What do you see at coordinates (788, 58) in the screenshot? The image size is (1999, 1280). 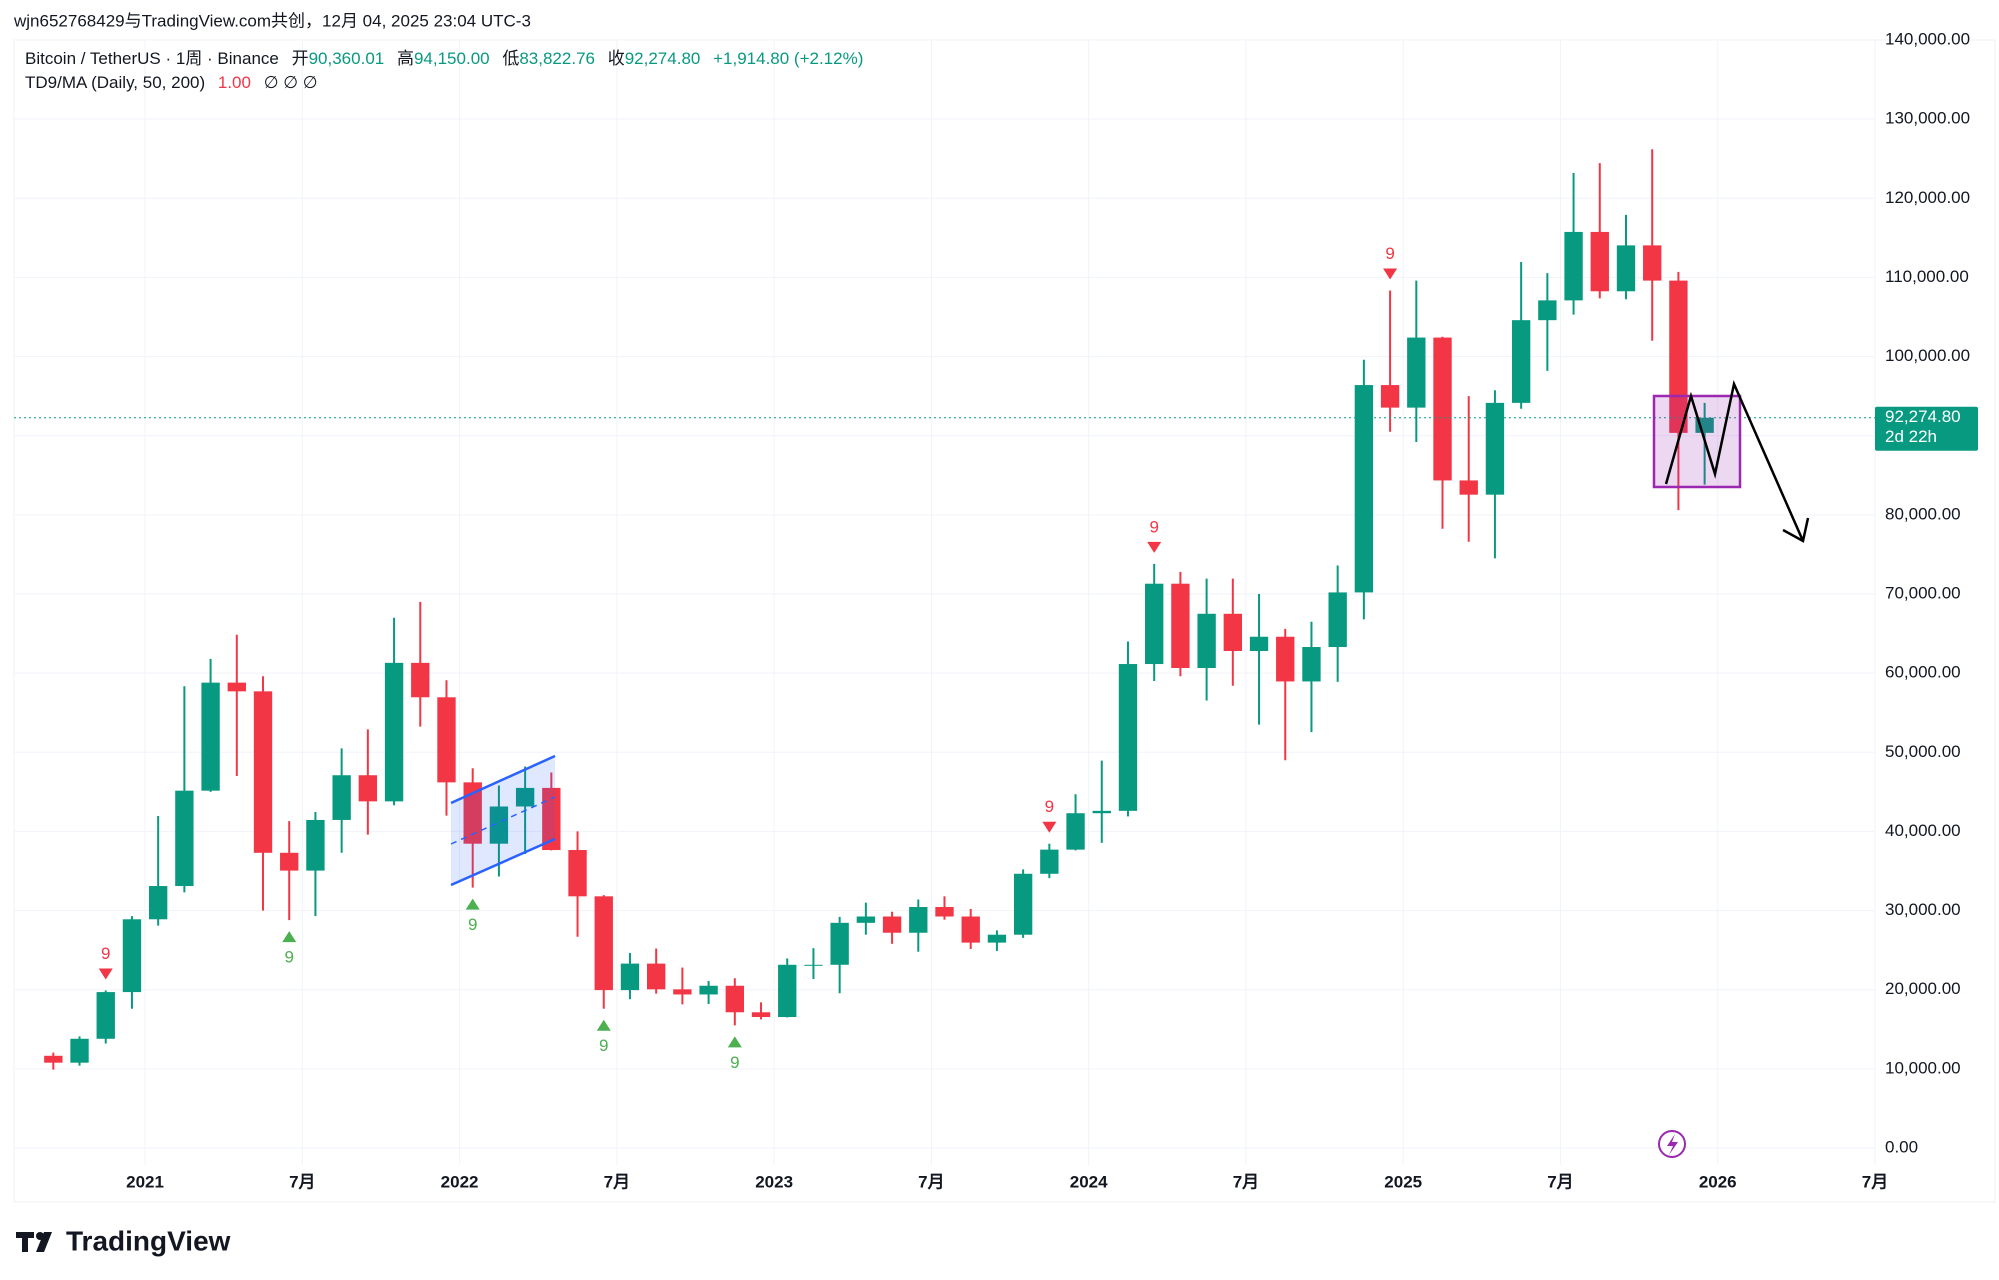 I see `change: +1,914.80 (+2.12%)` at bounding box center [788, 58].